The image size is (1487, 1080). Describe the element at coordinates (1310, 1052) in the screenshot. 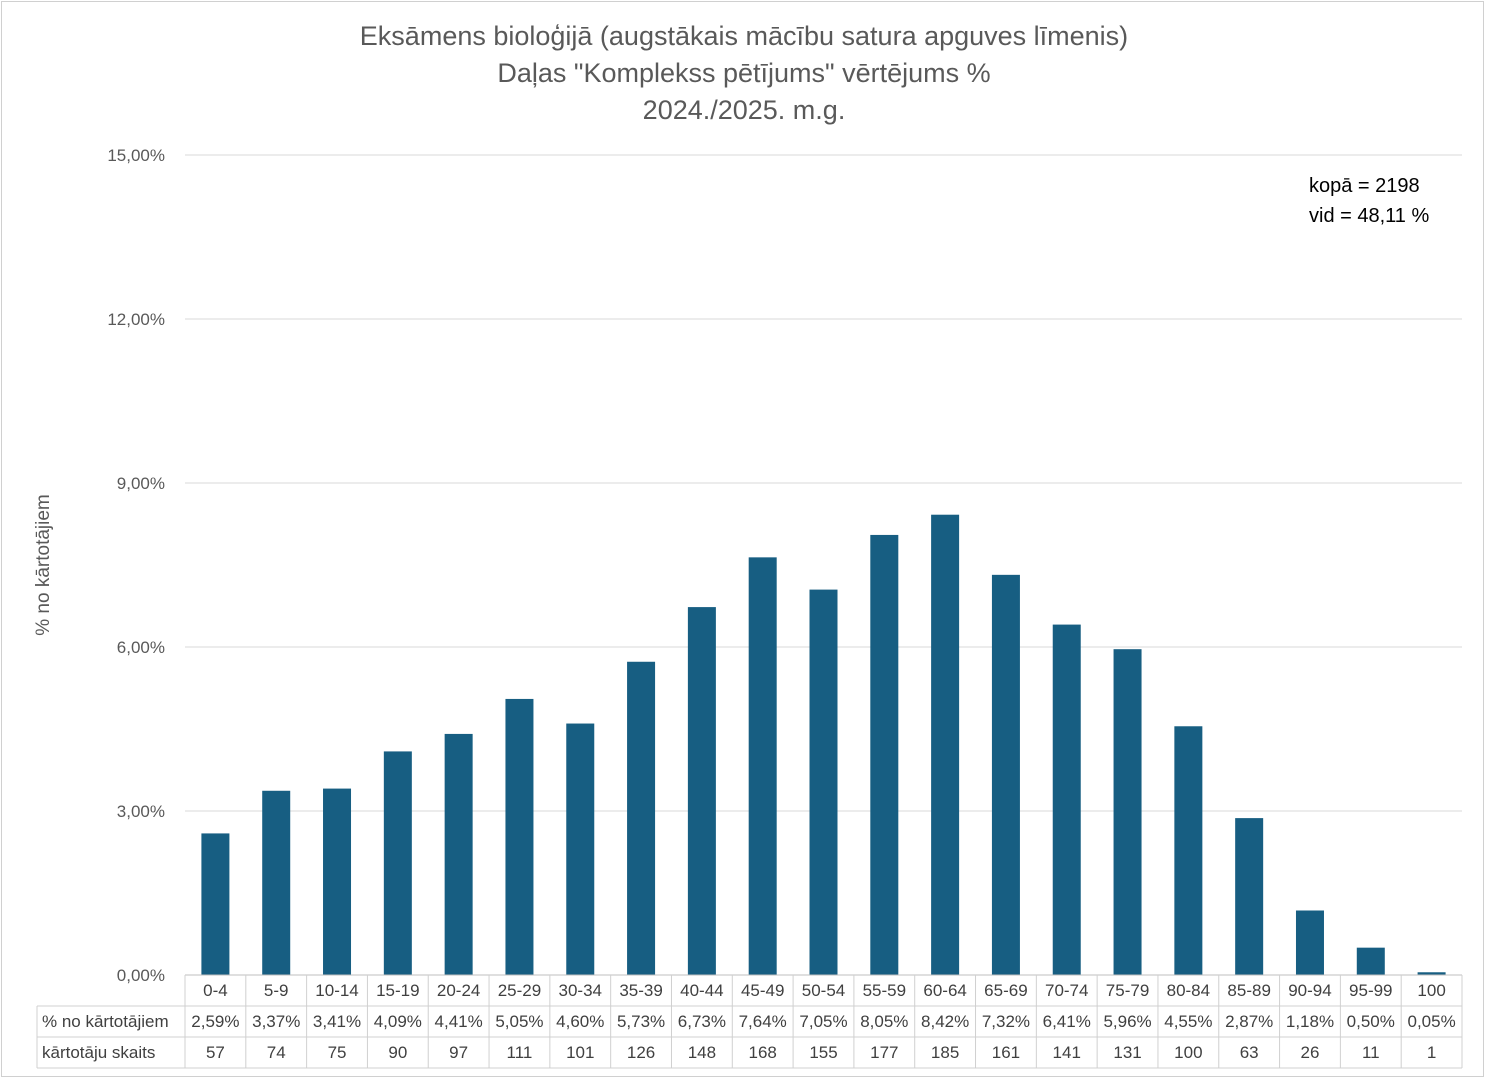

I see `table-cell: 26` at that location.